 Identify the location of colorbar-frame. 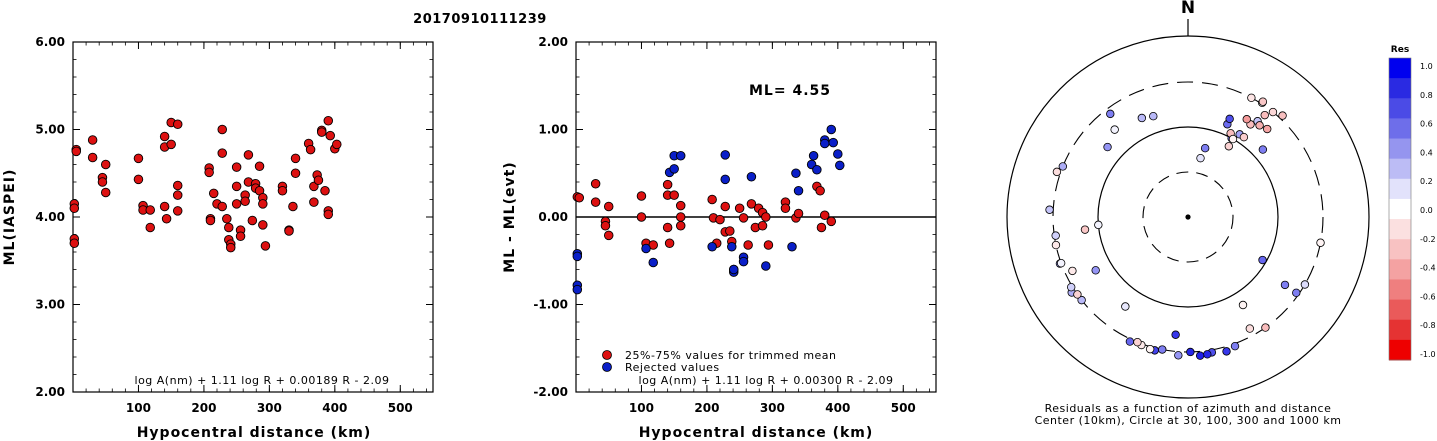
(1400, 209).